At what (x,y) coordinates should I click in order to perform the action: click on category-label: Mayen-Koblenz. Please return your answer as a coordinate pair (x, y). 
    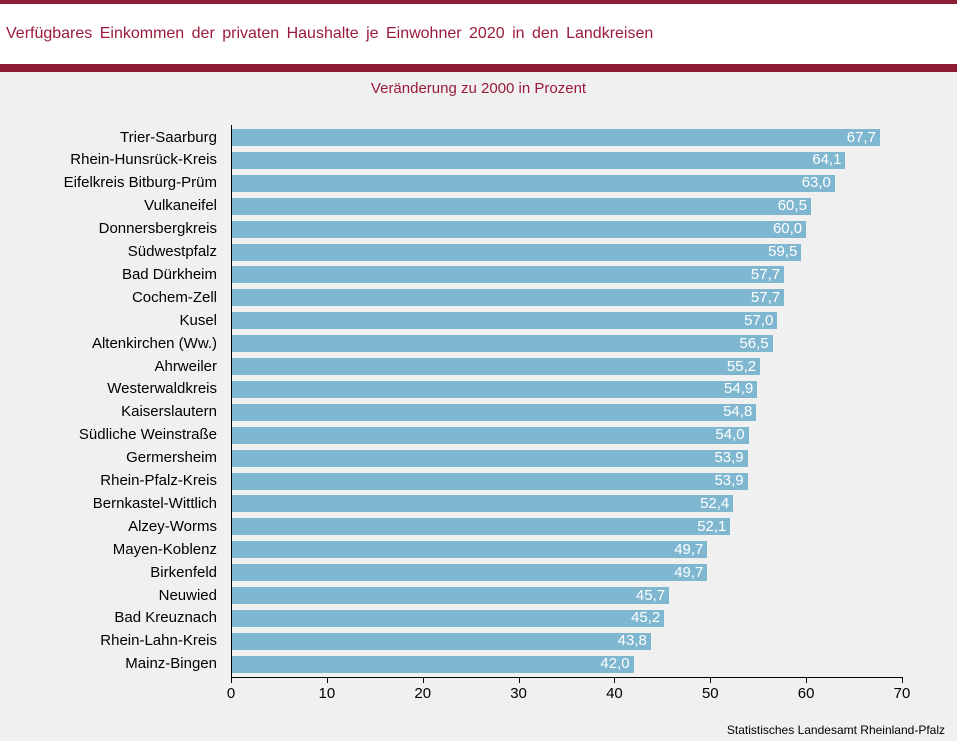
    Looking at the image, I should click on (164, 549).